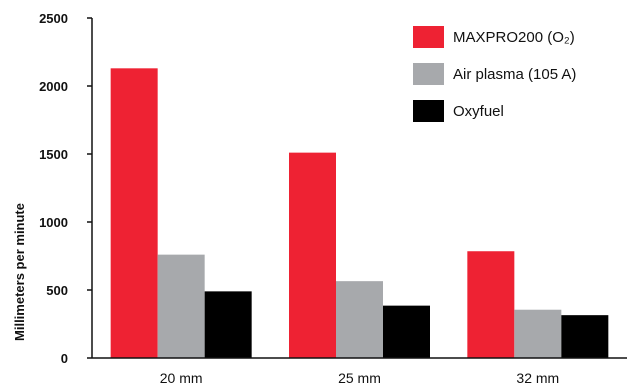  What do you see at coordinates (478, 111) in the screenshot?
I see `legend-label: Oxyfuel` at bounding box center [478, 111].